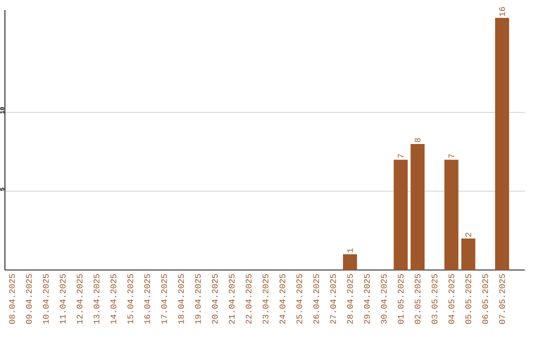  Describe the element at coordinates (417, 140) in the screenshot. I see `data-label: 8` at that location.